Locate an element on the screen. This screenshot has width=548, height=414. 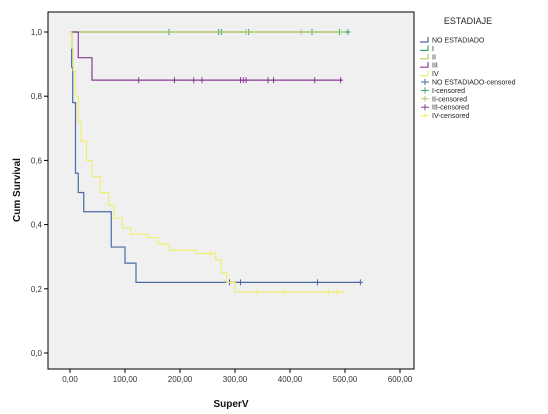
x-tick-label: 0,00 is located at coordinates (70, 379).